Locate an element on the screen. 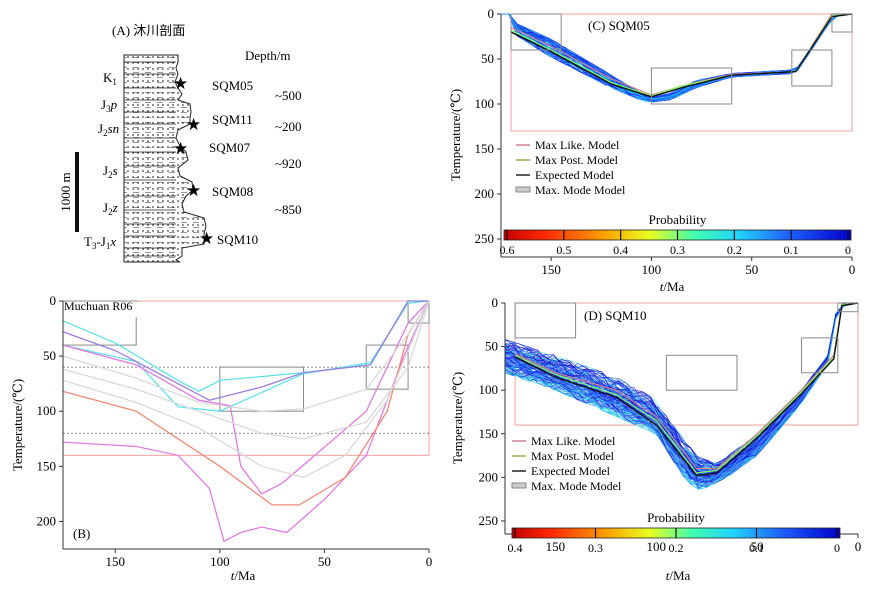 This screenshot has height=593, width=877. unit-label: J2z is located at coordinates (110, 208).